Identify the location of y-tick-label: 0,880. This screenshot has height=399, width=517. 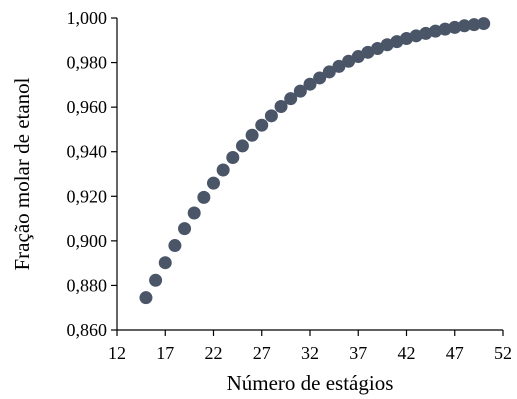
(87, 285).